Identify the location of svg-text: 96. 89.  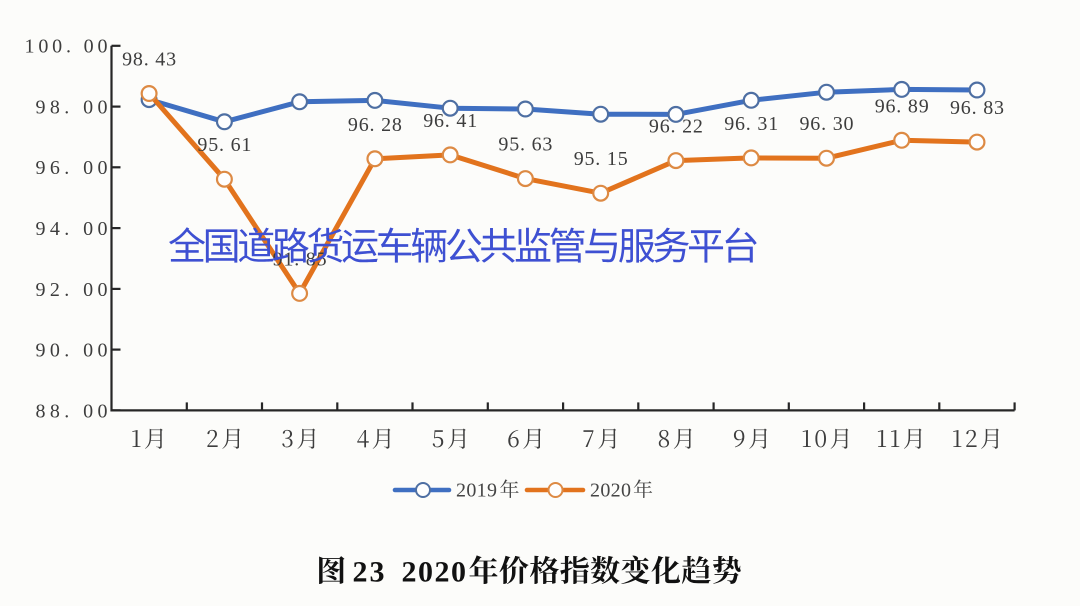
(902, 106).